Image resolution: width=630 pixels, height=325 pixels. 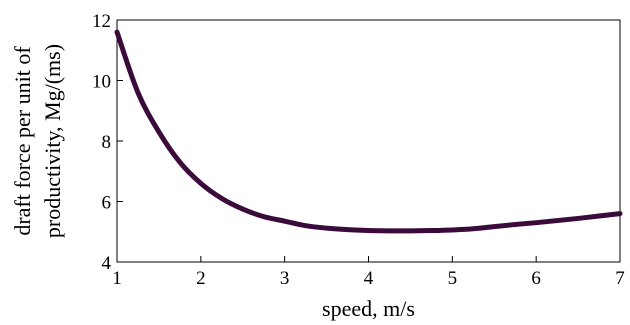 I want to click on y-axis-ticks: 4 6 8 10 12, so click(x=107, y=142).